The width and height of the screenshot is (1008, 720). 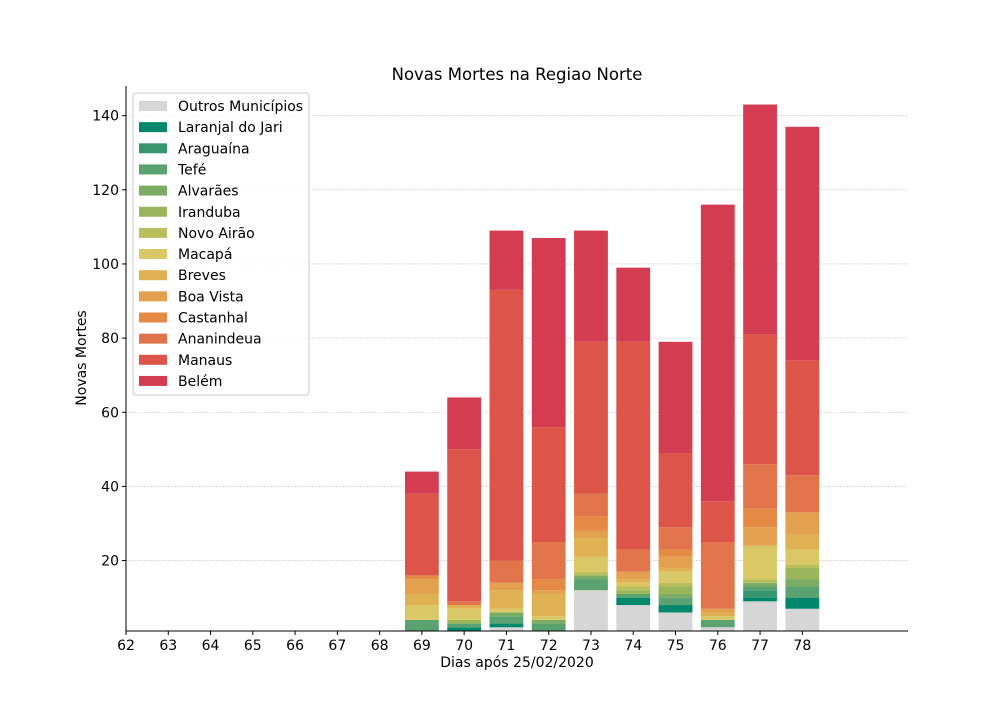 I want to click on legend-box, so click(x=221, y=244).